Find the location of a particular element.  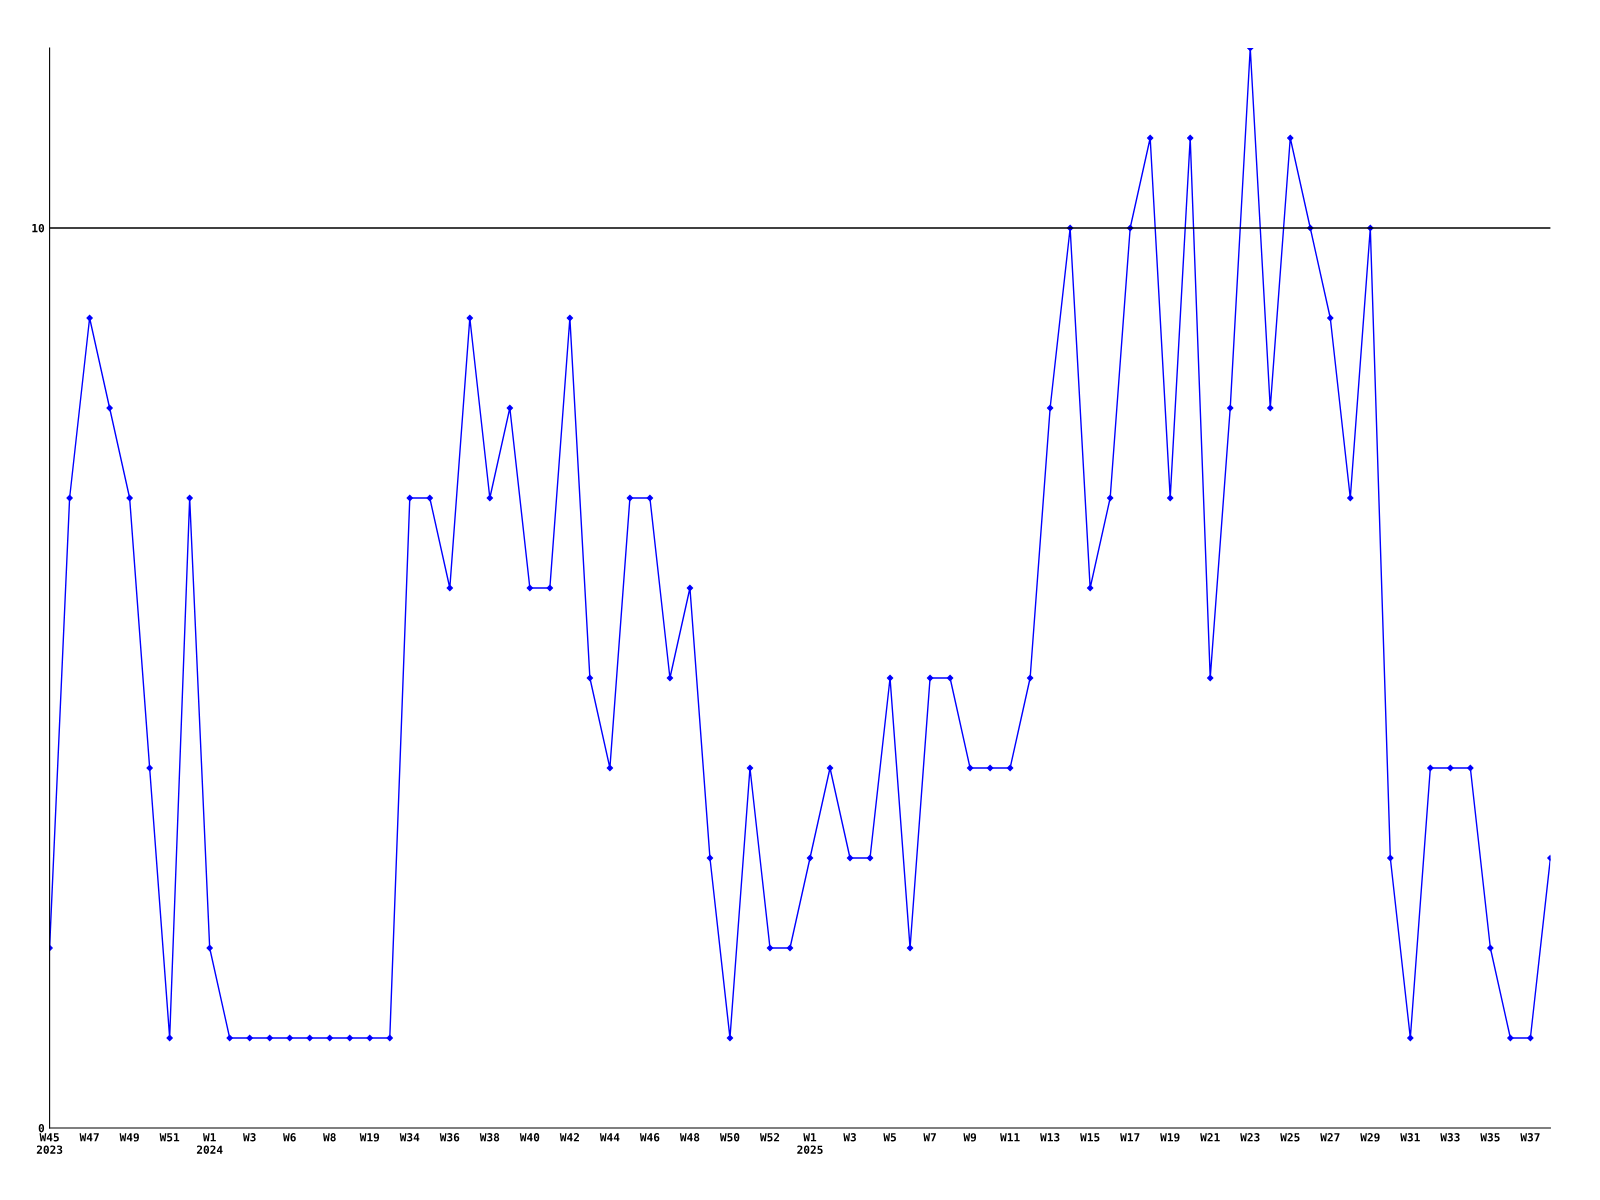

x-tick-label: W15 is located at coordinates (1090, 1137).